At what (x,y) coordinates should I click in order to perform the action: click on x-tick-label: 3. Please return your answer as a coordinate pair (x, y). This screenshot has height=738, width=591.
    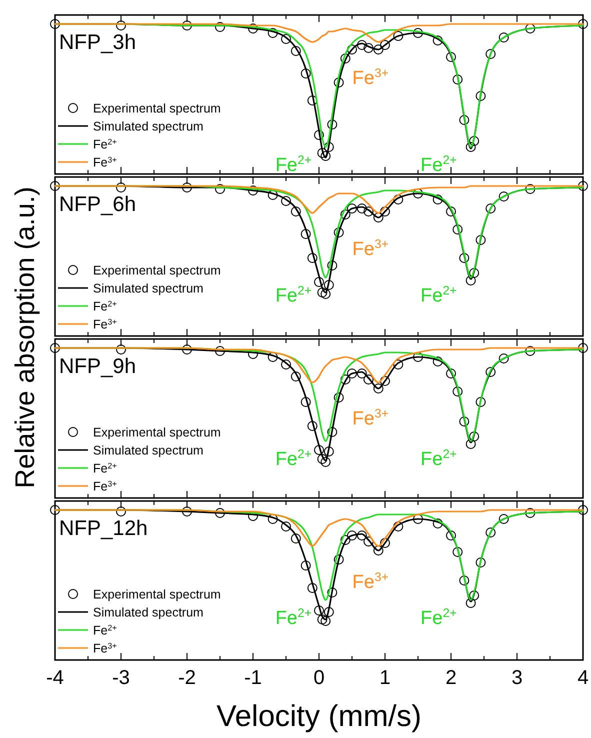
    Looking at the image, I should click on (517, 678).